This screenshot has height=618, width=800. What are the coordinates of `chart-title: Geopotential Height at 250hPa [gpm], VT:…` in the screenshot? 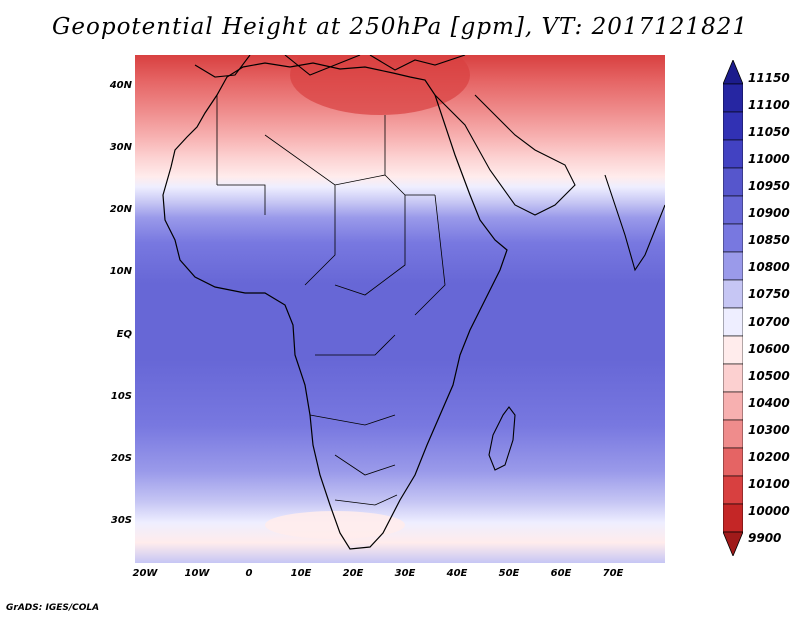 It's located at (400, 27).